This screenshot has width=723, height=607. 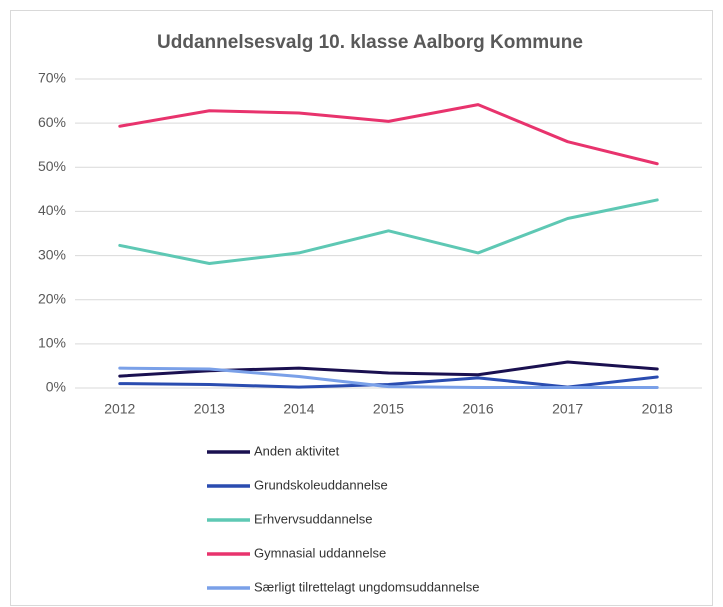 What do you see at coordinates (477, 409) in the screenshot?
I see `x-tick-label: 2016` at bounding box center [477, 409].